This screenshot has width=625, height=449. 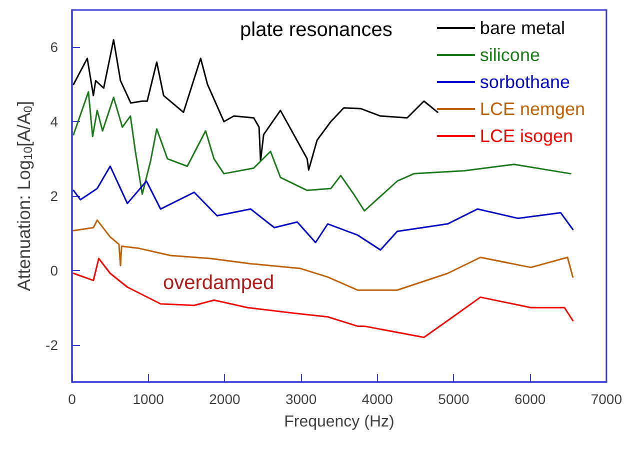 I want to click on x-tick-label: 3000, so click(x=301, y=399).